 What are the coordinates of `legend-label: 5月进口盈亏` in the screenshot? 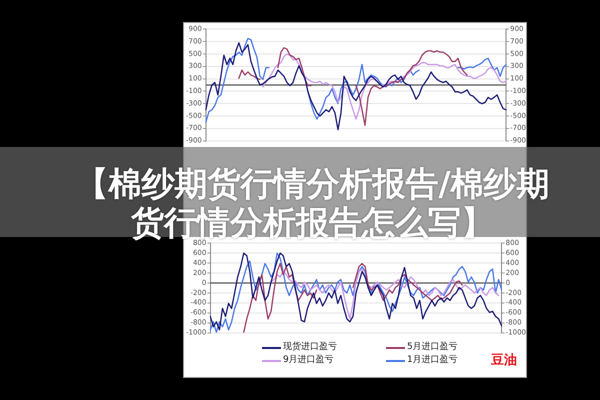 It's located at (432, 347).